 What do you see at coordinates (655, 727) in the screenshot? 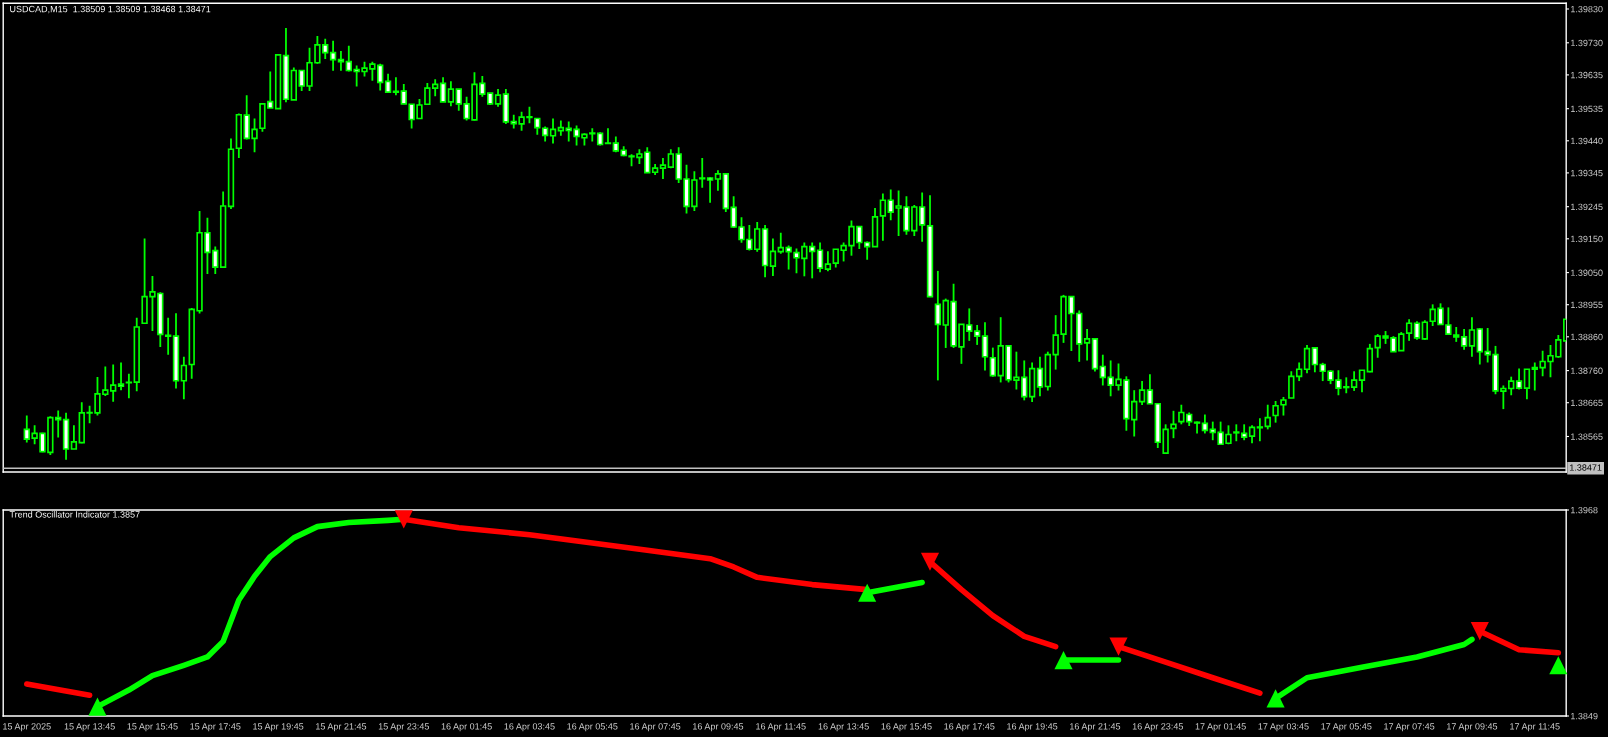
I see `x-tick-label: 16 Apr 07:45` at bounding box center [655, 727].